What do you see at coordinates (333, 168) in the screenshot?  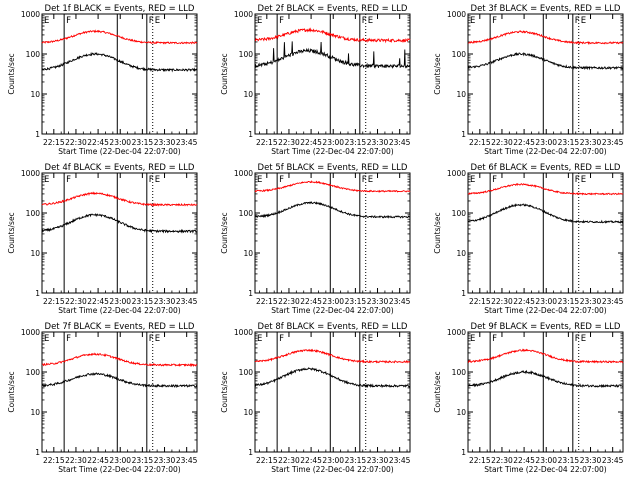 I see `panel-title: Det 5f BLACK = Events, RED = LLD` at bounding box center [333, 168].